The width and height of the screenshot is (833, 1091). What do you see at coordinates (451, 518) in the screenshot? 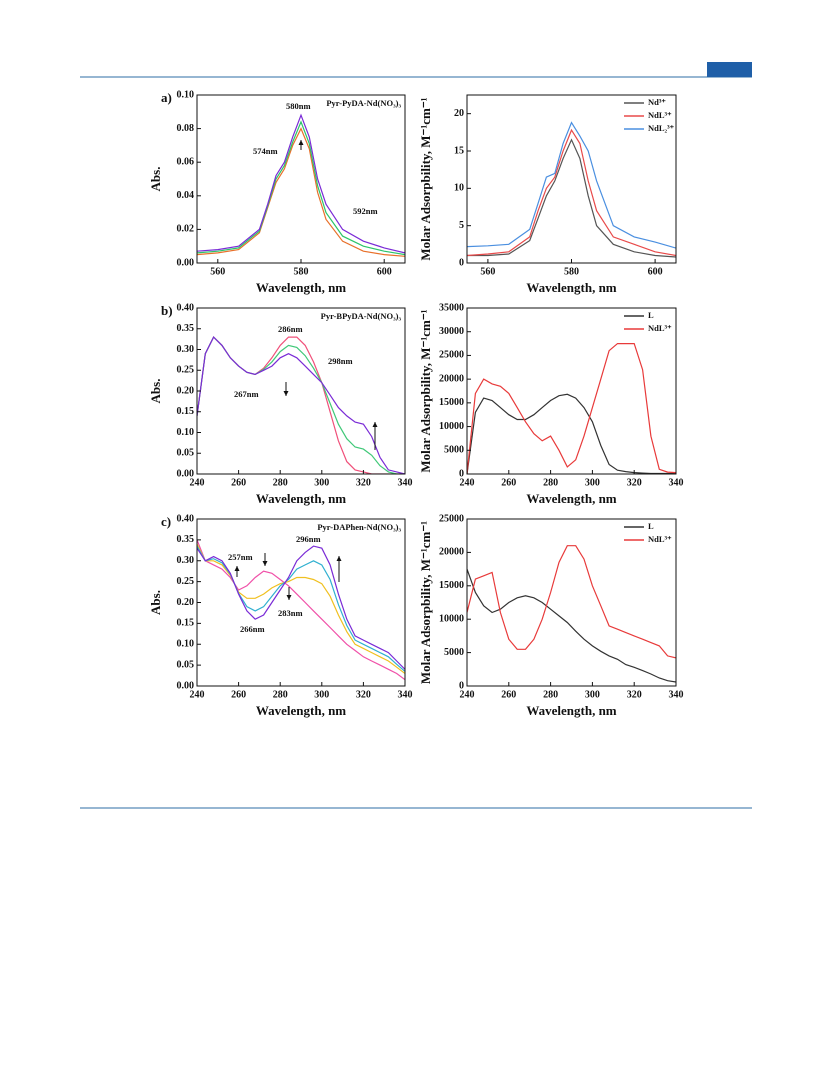
I see `y-tick-label: 25000` at bounding box center [451, 518].